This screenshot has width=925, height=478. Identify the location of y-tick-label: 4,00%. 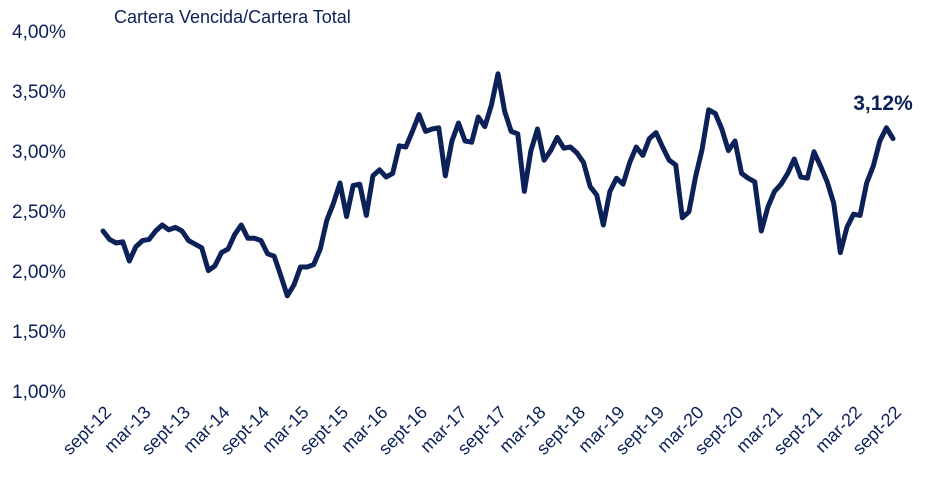
(39, 32).